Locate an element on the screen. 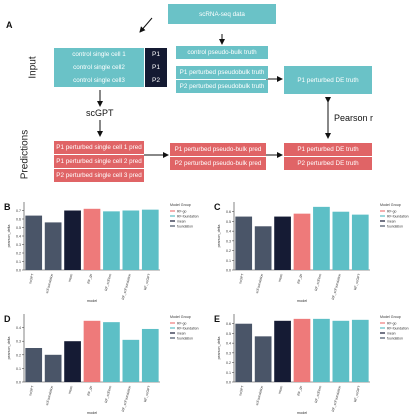 The width and height of the screenshot is (420, 420). panel-label: D is located at coordinates (7, 319).